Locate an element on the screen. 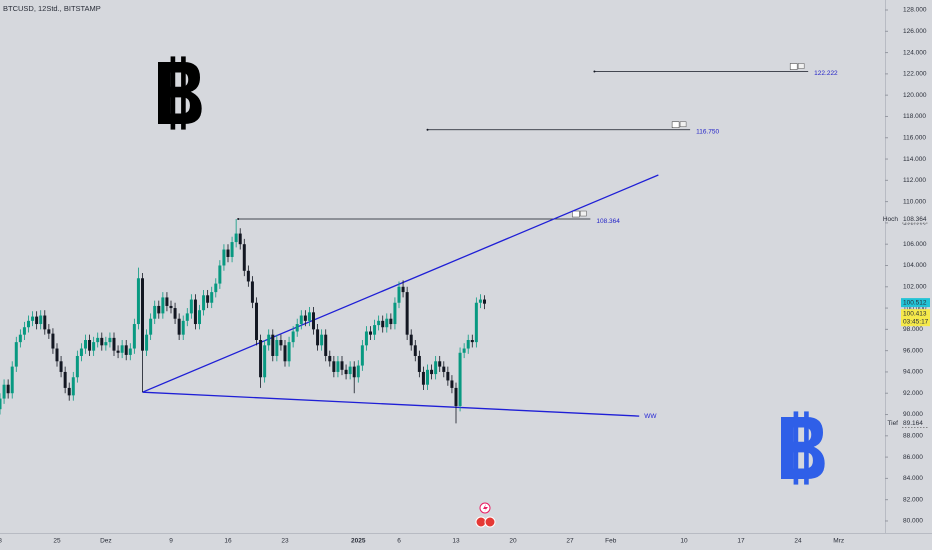 This screenshot has width=932, height=550. axis-marker-box is located at coordinates (915, 219).